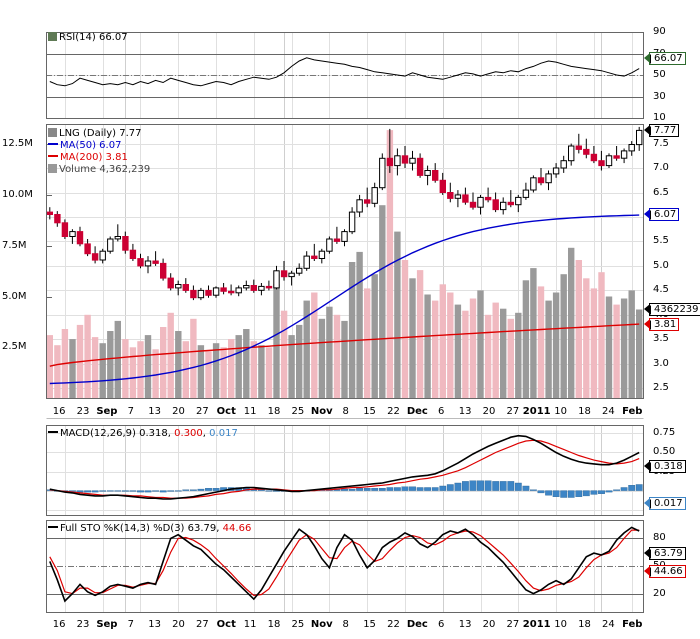  Describe the element at coordinates (122, 528) in the screenshot. I see `stoch-legend-name: Full STO %K(14,3) %D(3)` at that location.